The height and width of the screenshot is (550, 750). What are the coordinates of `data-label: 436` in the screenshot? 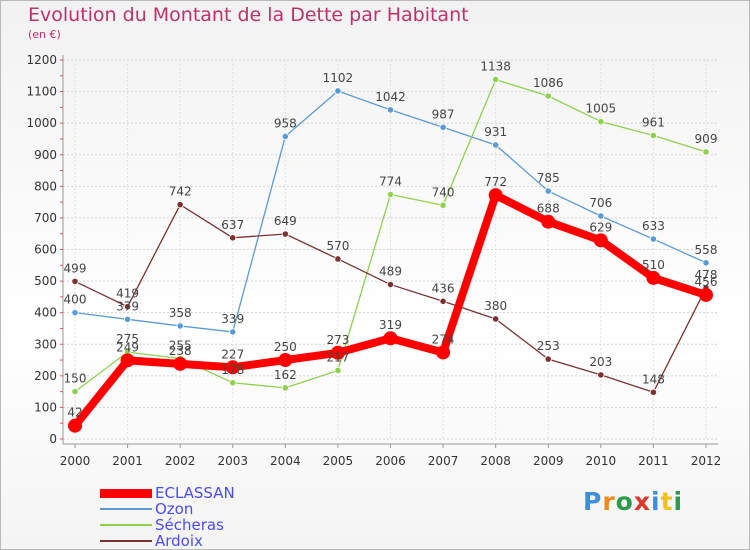 It's located at (443, 288).